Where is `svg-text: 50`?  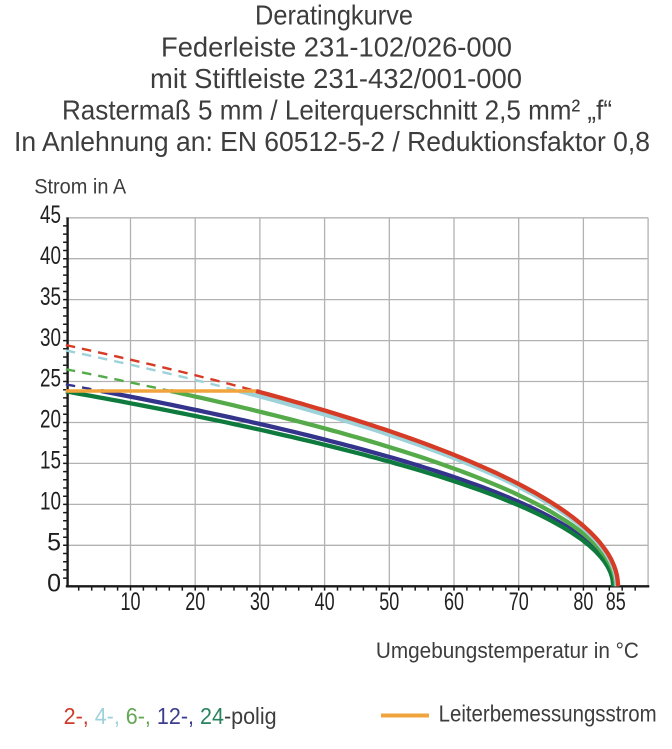 svg-text: 50 is located at coordinates (389, 602).